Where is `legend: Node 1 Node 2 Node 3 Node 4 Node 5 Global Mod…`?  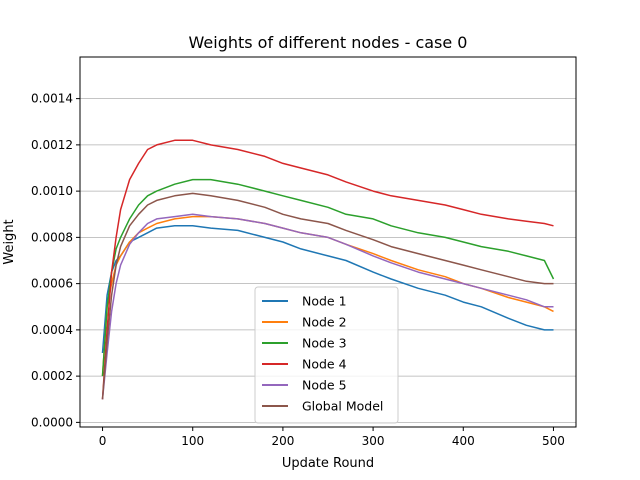 legend: Node 1 Node 2 Node 3 Node 4 Node 5 Global Mod… is located at coordinates (326, 355).